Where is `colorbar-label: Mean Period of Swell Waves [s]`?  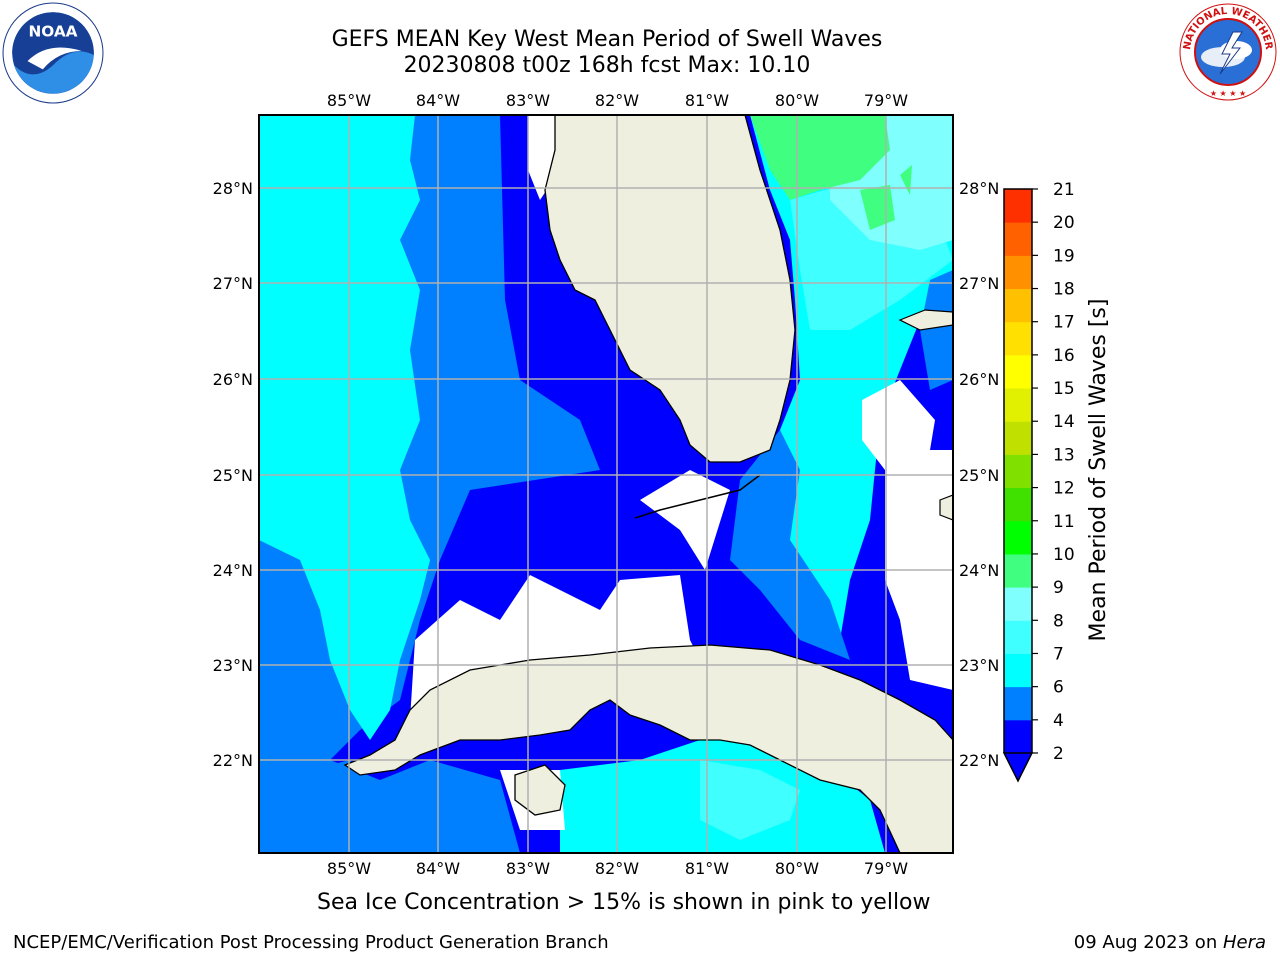 colorbar-label: Mean Period of Swell Waves [s] is located at coordinates (1098, 470).